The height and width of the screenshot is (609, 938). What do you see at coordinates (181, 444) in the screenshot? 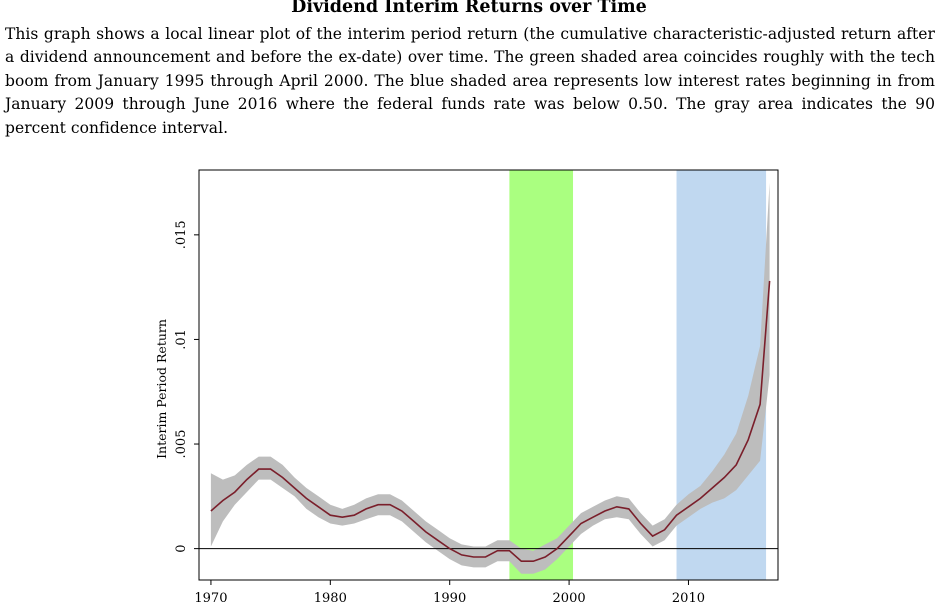
I see `y-tick-label: .005` at bounding box center [181, 444].